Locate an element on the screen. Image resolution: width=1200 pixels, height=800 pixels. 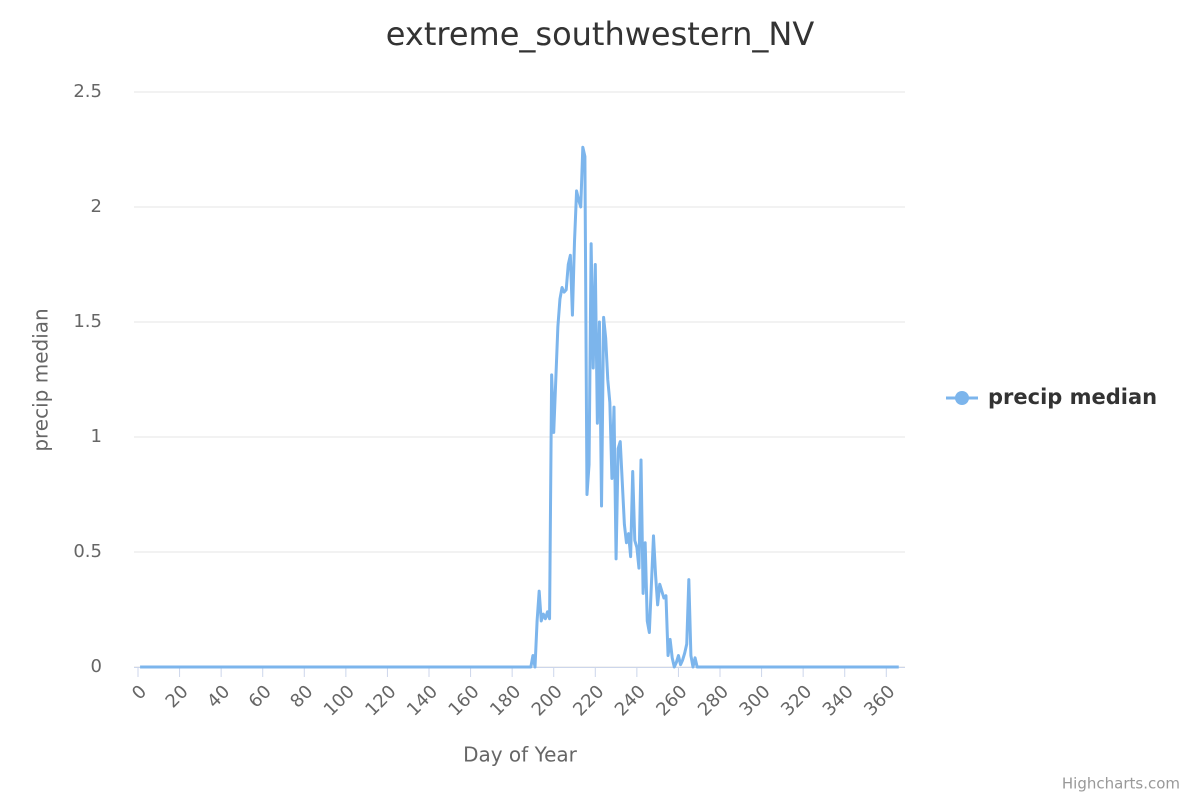
x-tick-label: 180 is located at coordinates (505, 700).